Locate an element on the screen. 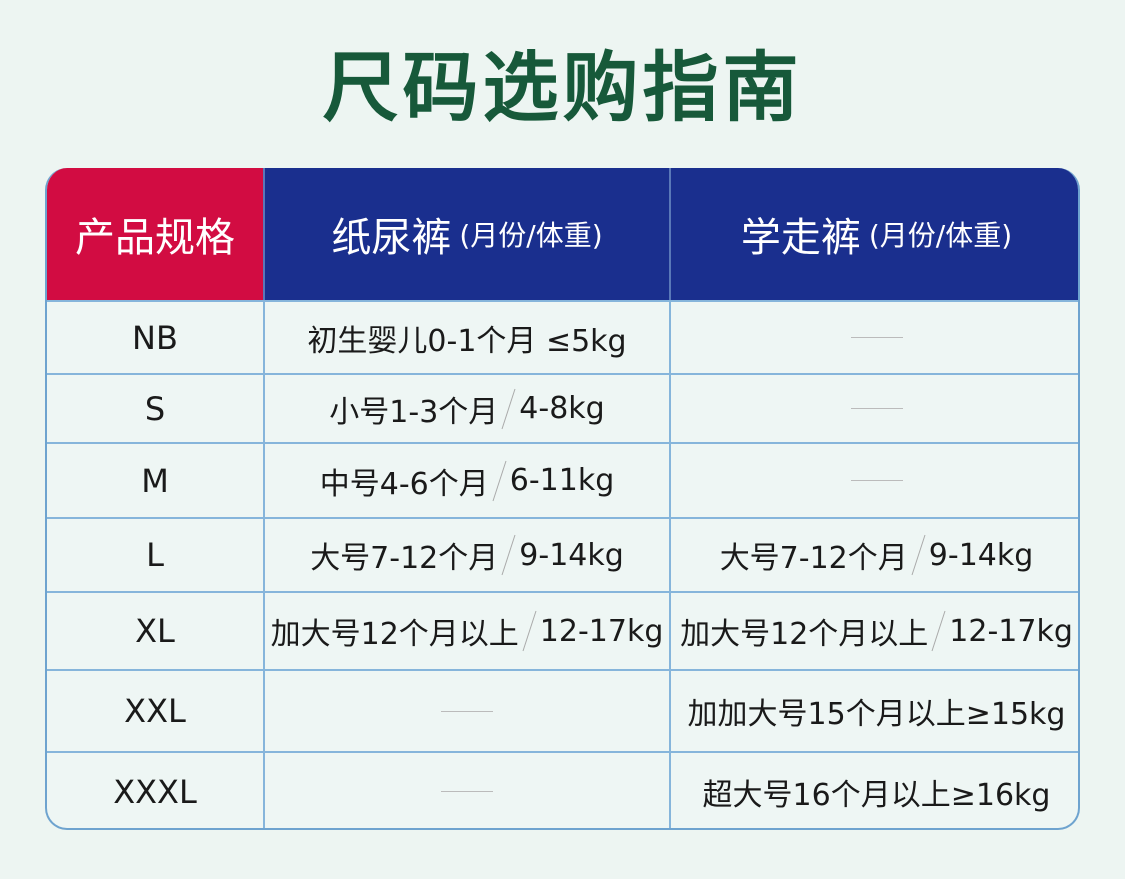 The width and height of the screenshot is (1125, 879). table-row: XL 加大号12个月以上 12-17kg 加大号12个月以上 12-17kg is located at coordinates (562, 630).